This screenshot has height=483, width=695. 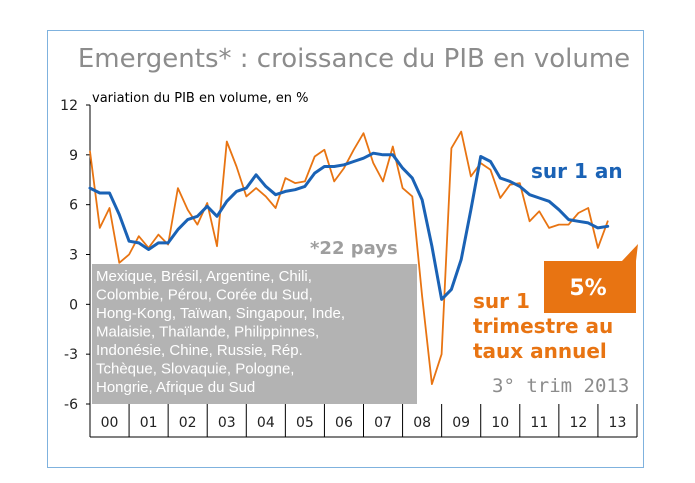 I want to click on x-tick-label: 09, so click(x=461, y=423).